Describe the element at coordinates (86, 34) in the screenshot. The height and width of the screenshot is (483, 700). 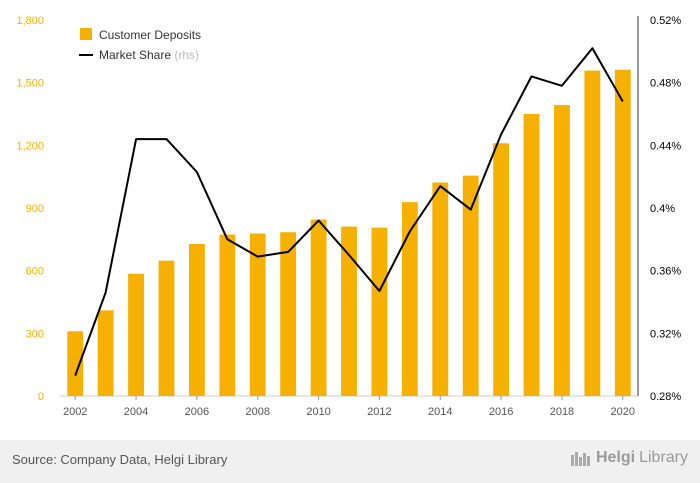
I see `legend-swatch-bar` at that location.